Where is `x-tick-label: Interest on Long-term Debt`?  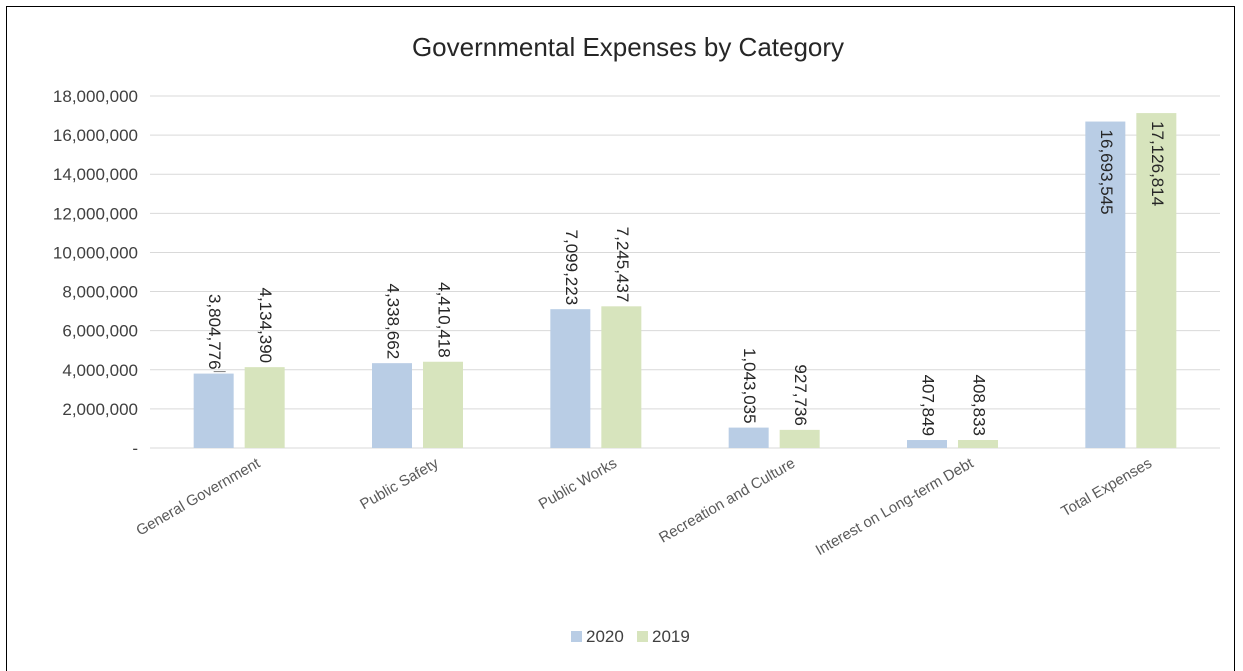 x-tick-label: Interest on Long-term Debt is located at coordinates (895, 506).